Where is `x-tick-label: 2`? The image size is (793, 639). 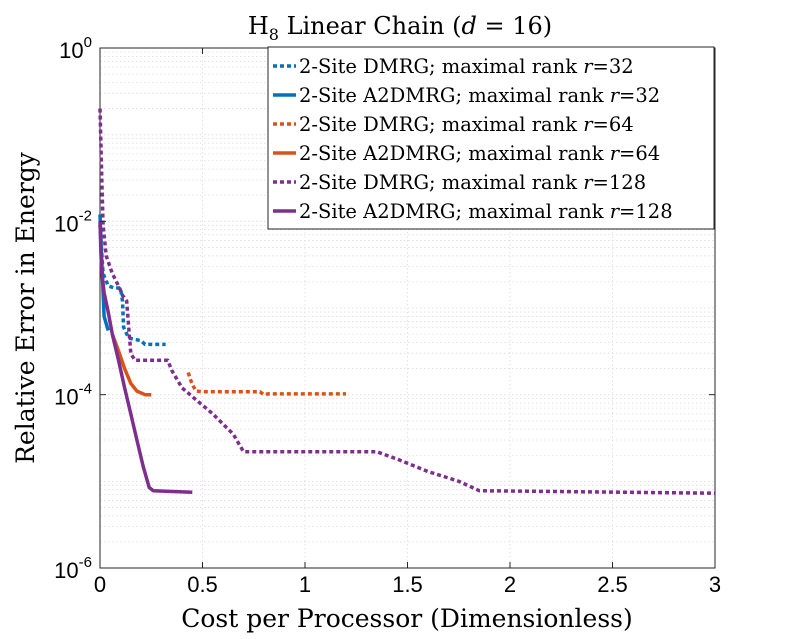
x-tick-label: 2 is located at coordinates (510, 584).